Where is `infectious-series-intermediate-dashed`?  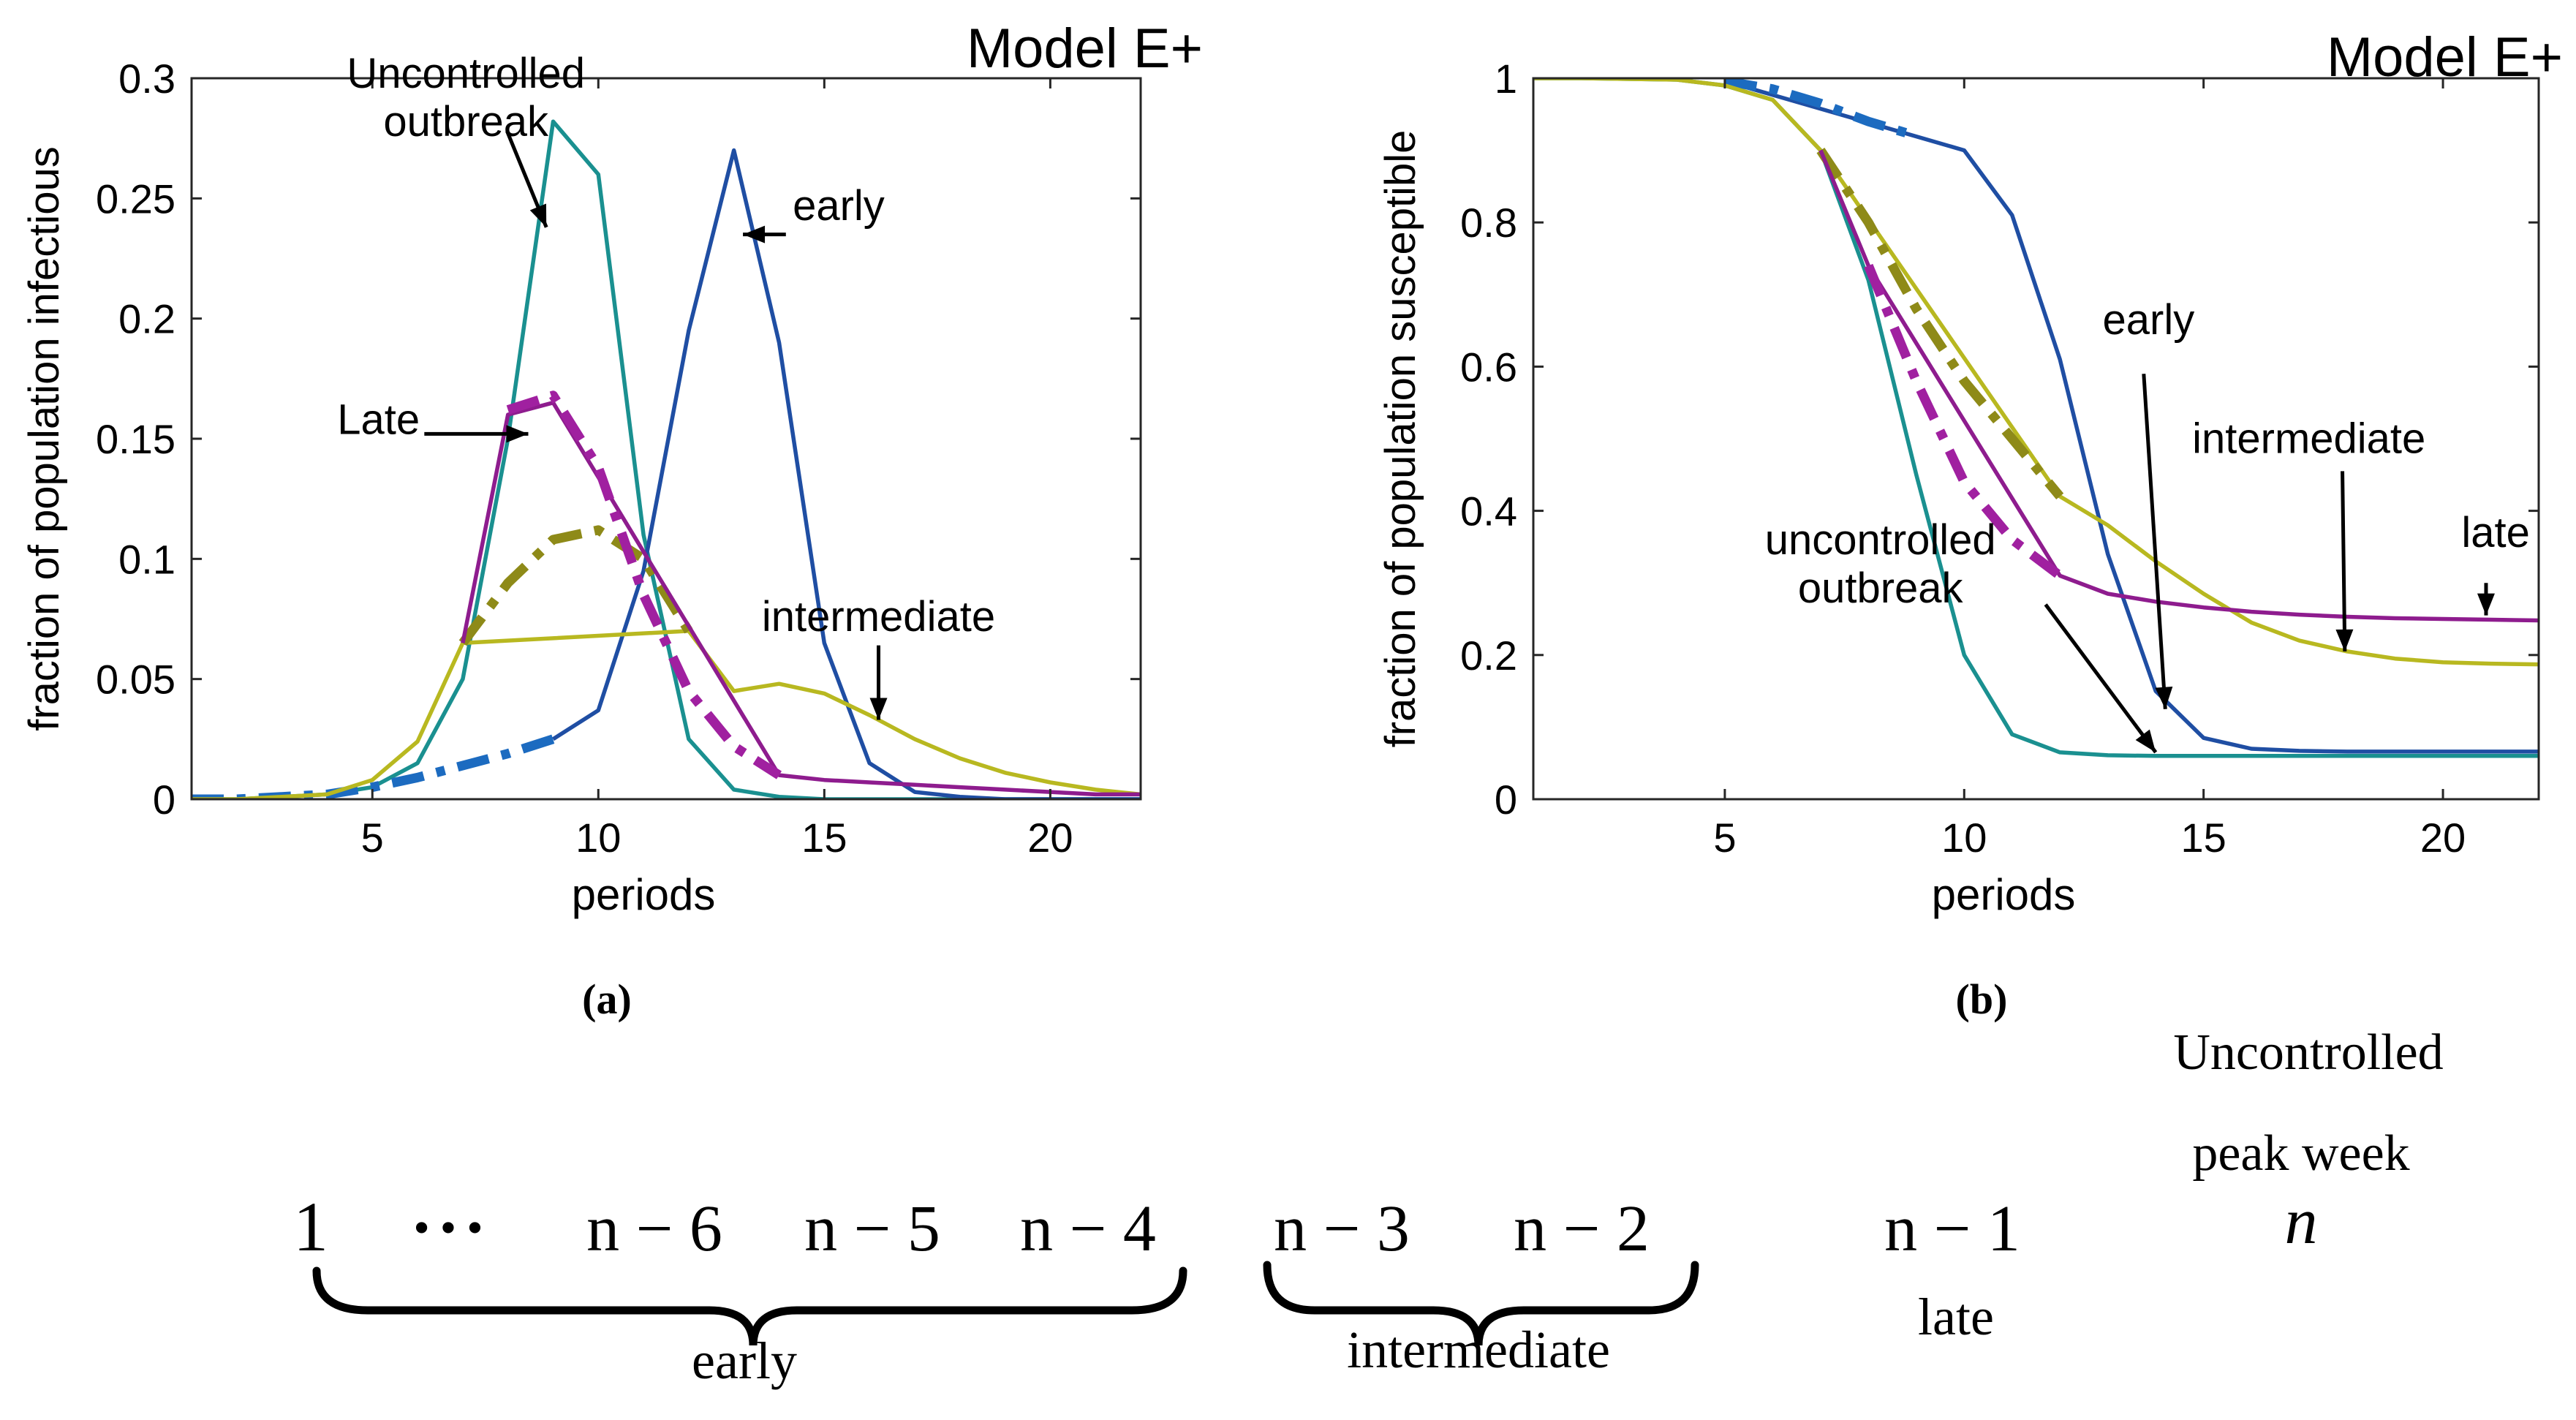
infectious-series-intermediate-dashed is located at coordinates (575, 585).